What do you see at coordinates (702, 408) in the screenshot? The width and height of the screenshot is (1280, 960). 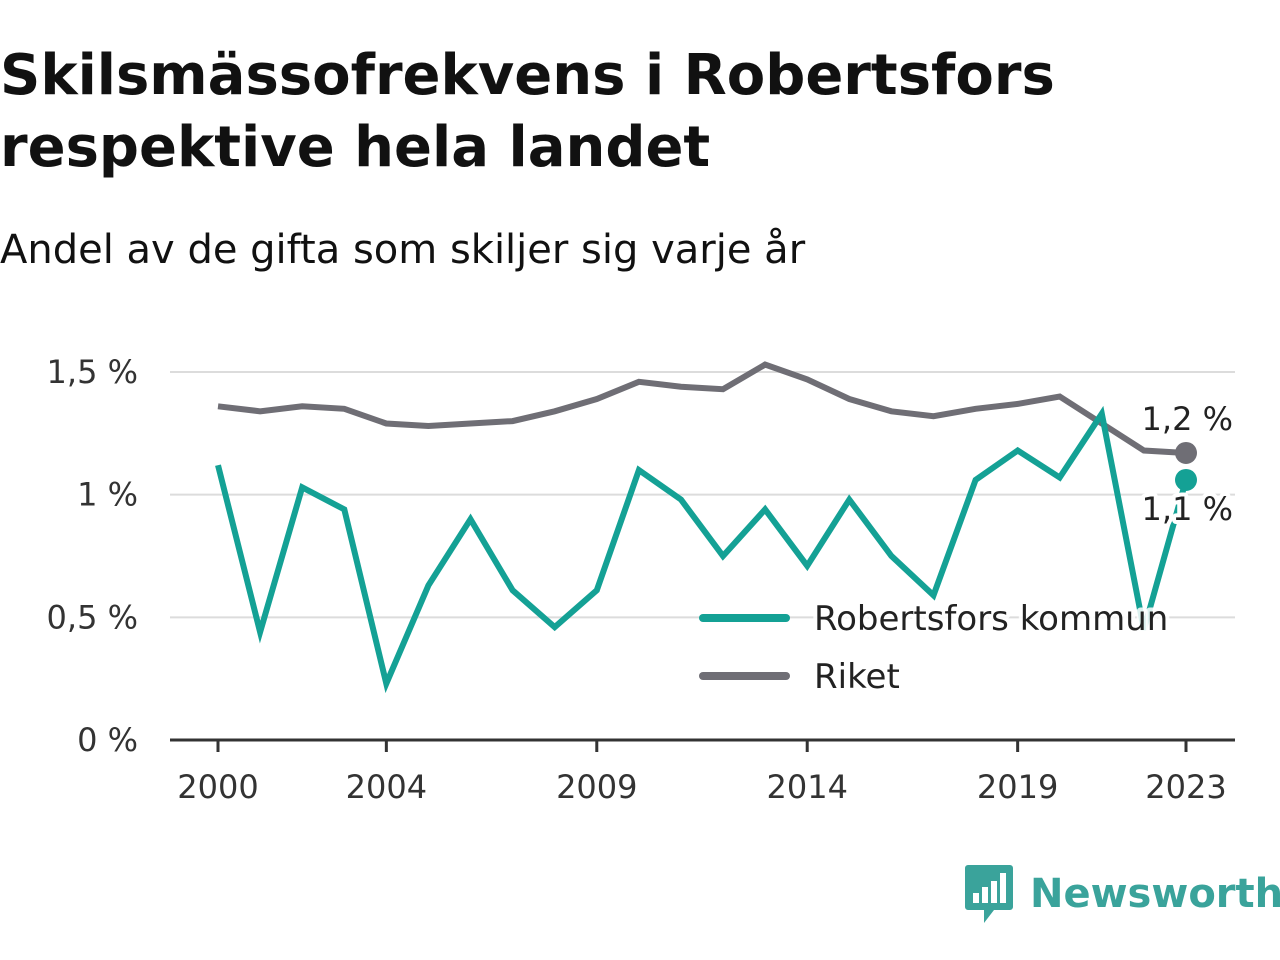 I see `series-line-riket` at bounding box center [702, 408].